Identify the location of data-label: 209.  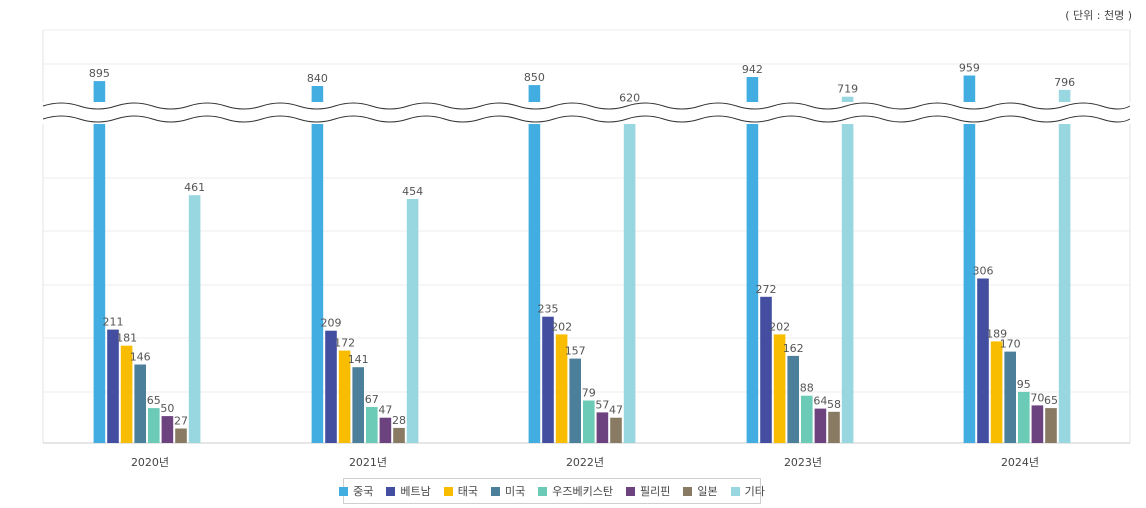
(331, 323).